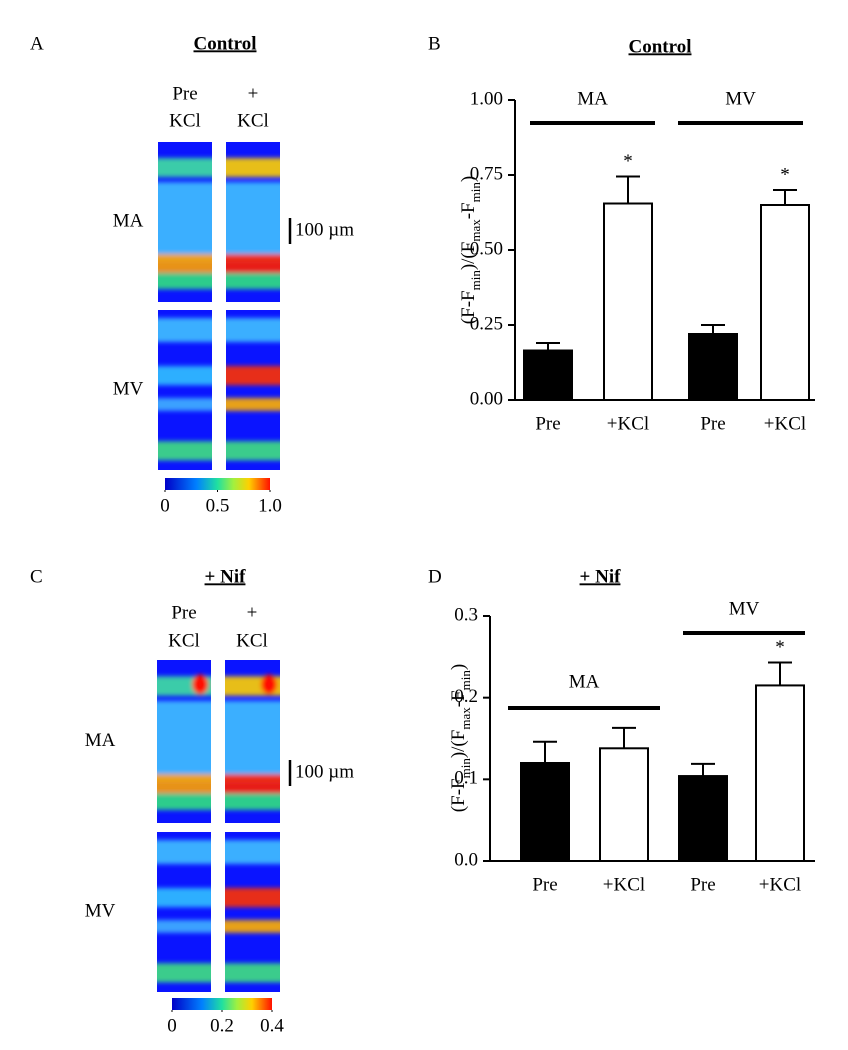 The height and width of the screenshot is (1050, 848). Describe the element at coordinates (324, 229) in the screenshot. I see `scale-bar-label: 100 µm` at that location.